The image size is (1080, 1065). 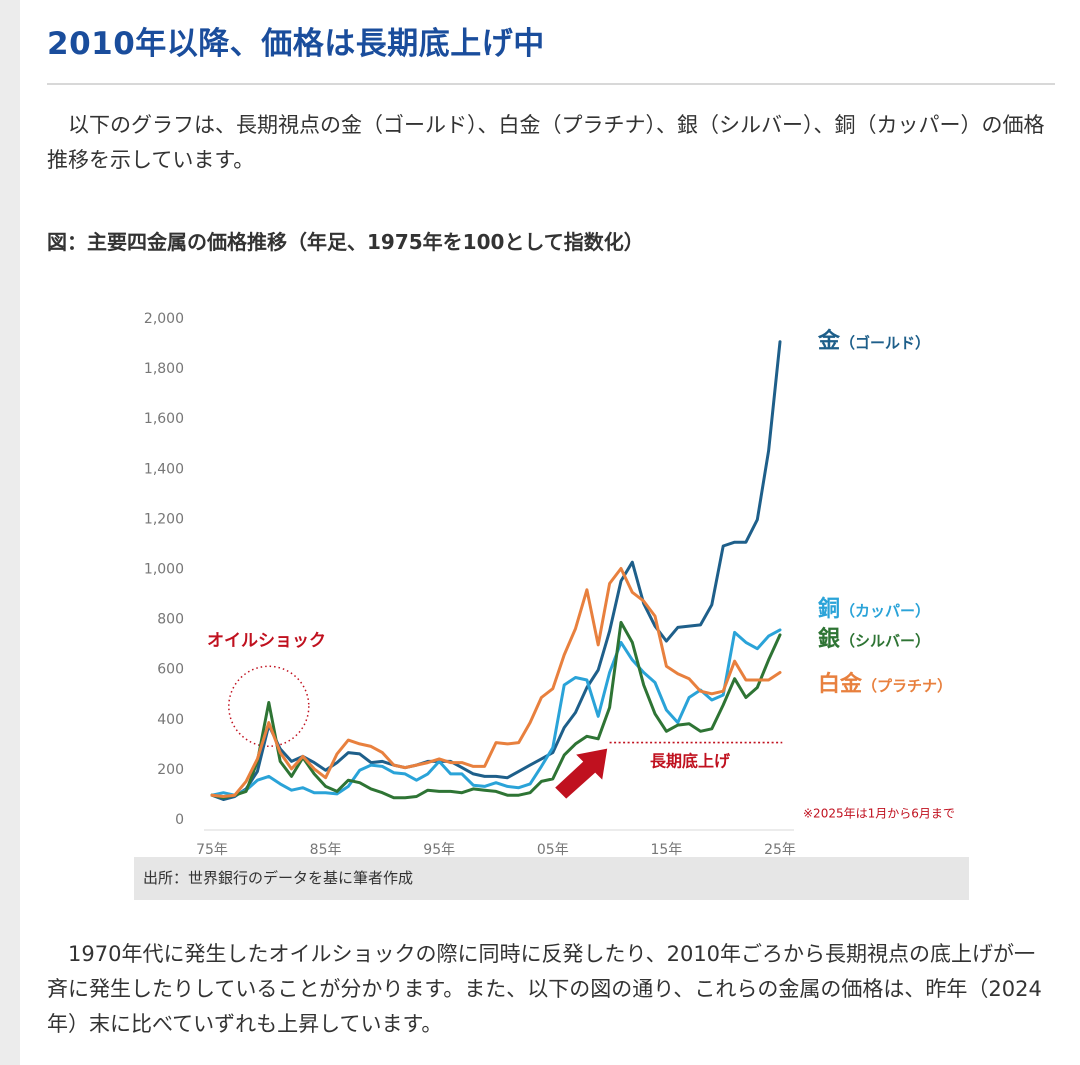 I want to click on oil-shock-circle, so click(x=269, y=706).